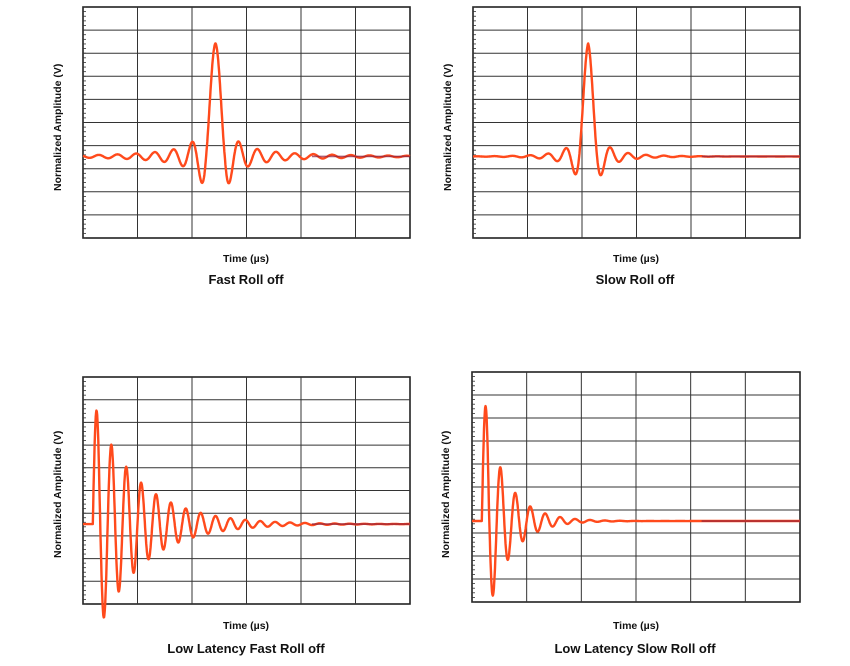  Describe the element at coordinates (635, 648) in the screenshot. I see `chart-title: Low Latency Slow Roll off` at that location.